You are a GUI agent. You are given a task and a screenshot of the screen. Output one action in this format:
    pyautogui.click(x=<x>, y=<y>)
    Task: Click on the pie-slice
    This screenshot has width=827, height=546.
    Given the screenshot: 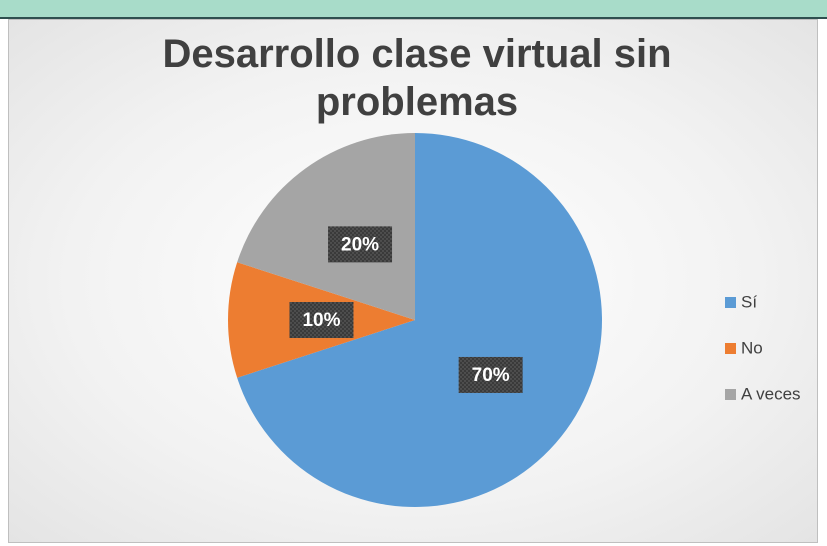 What is the action you would take?
    pyautogui.click(x=326, y=226)
    